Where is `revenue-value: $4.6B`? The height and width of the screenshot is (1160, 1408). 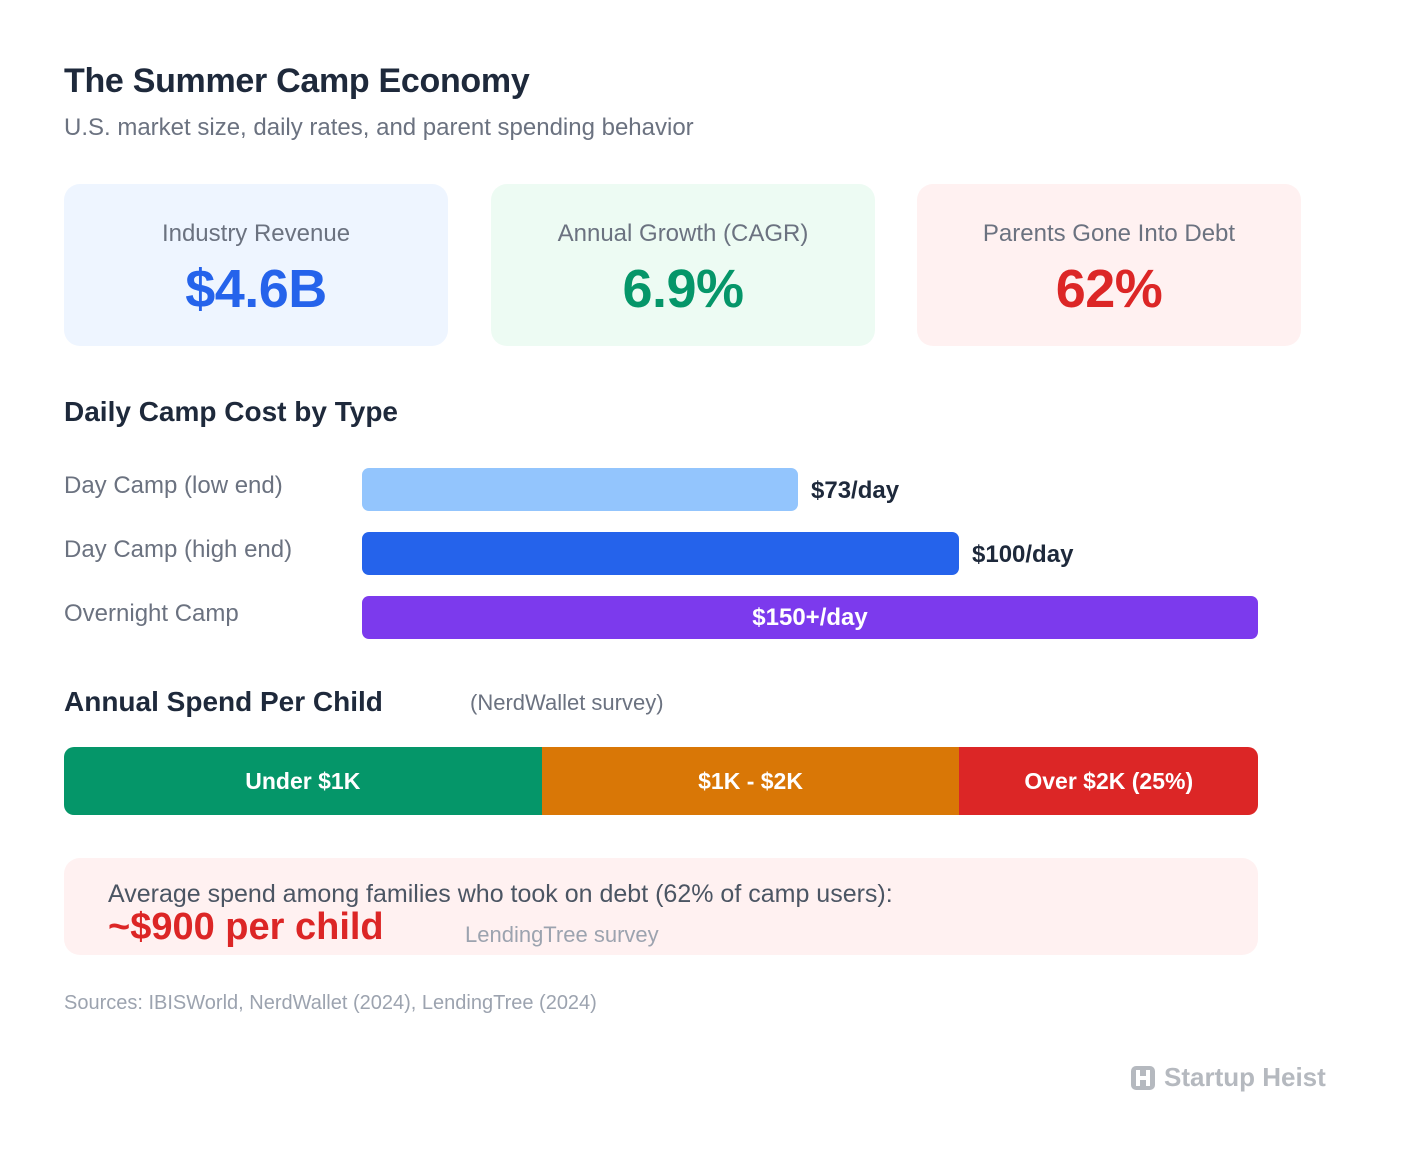
revenue-value: $4.6B is located at coordinates (256, 289).